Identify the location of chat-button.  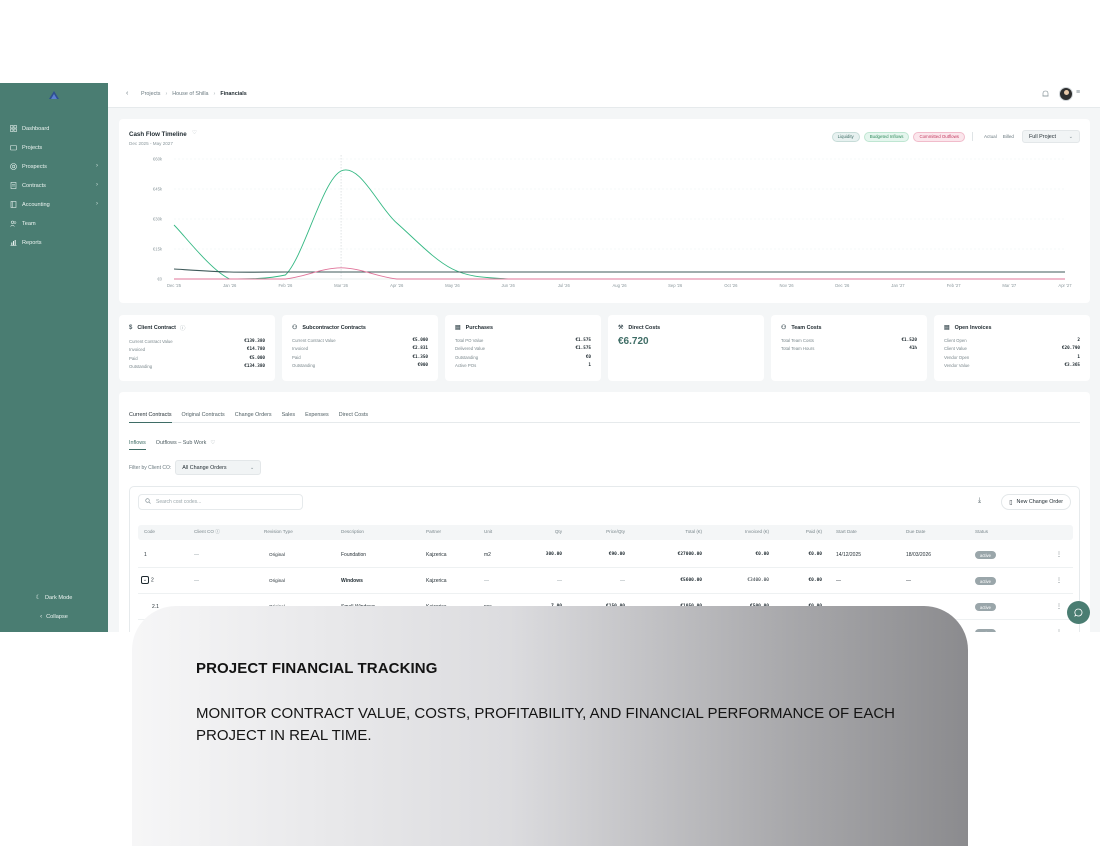
(1078, 612).